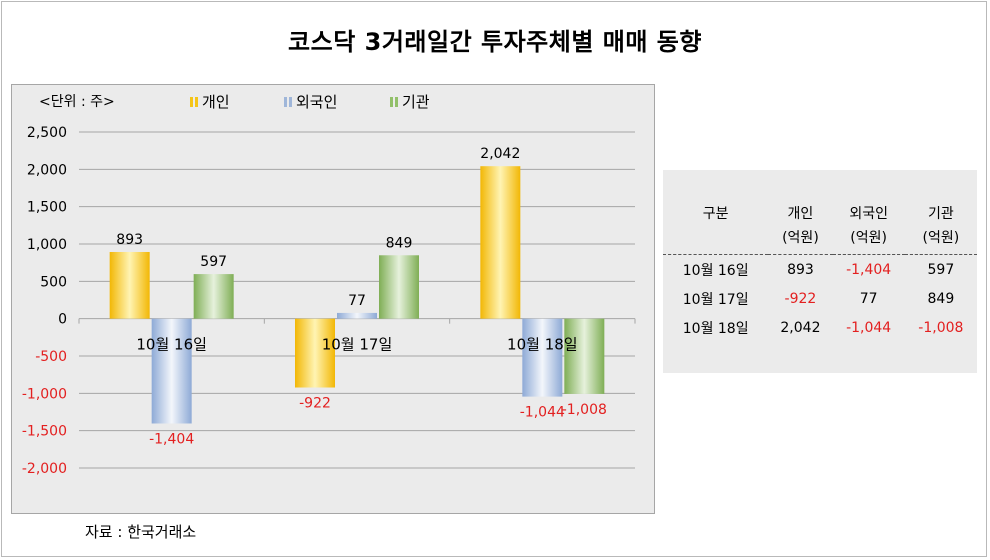 This screenshot has width=990, height=560. What do you see at coordinates (47, 208) in the screenshot?
I see `y-tick-label: 1,500` at bounding box center [47, 208].